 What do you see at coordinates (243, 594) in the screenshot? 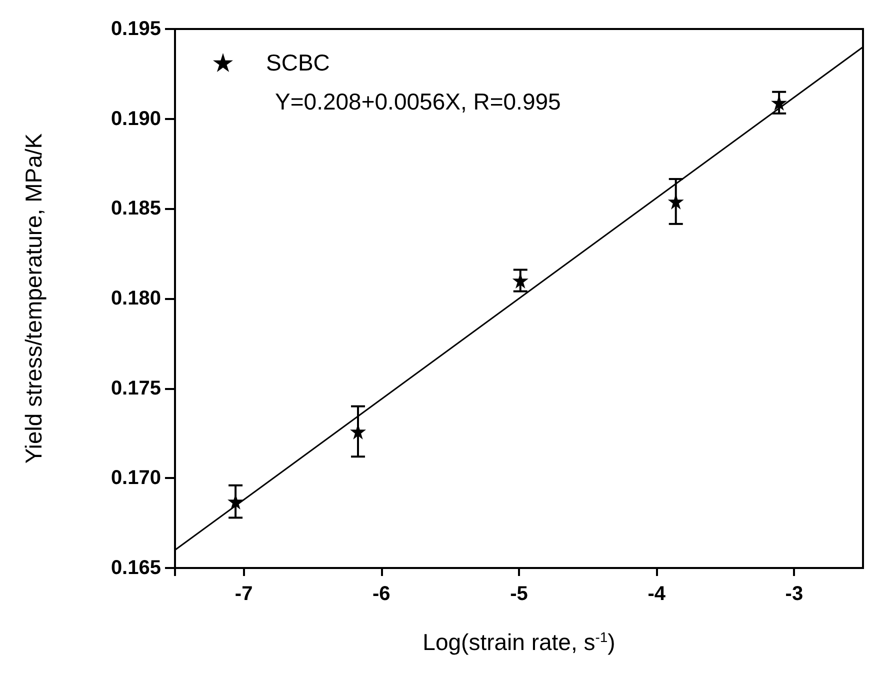
I see `x-tick-label: -7` at bounding box center [243, 594].